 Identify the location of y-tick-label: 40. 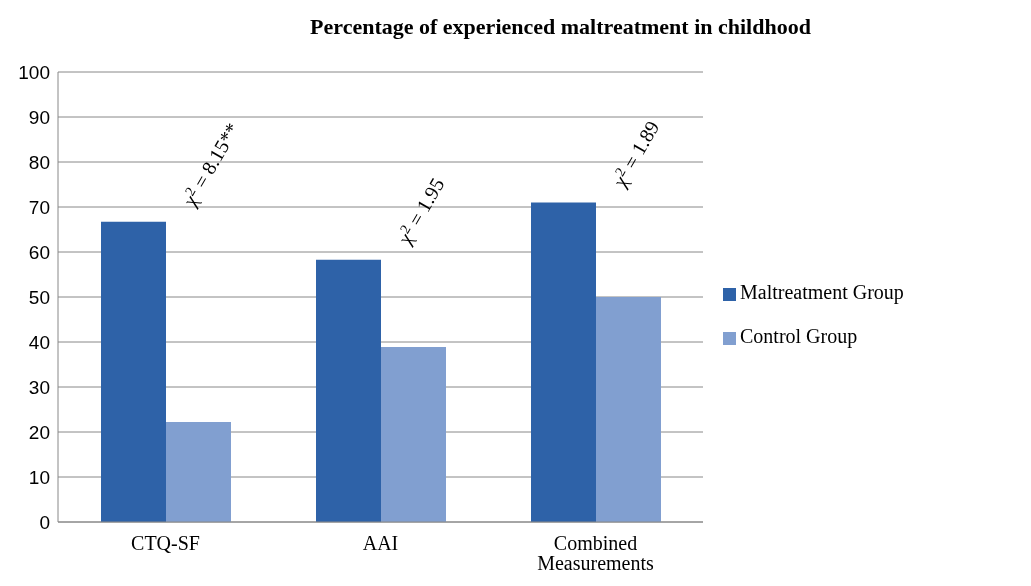
(39, 342).